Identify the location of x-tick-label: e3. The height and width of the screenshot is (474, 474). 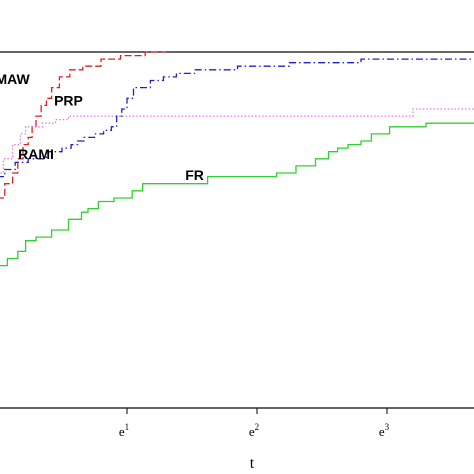
(384, 430).